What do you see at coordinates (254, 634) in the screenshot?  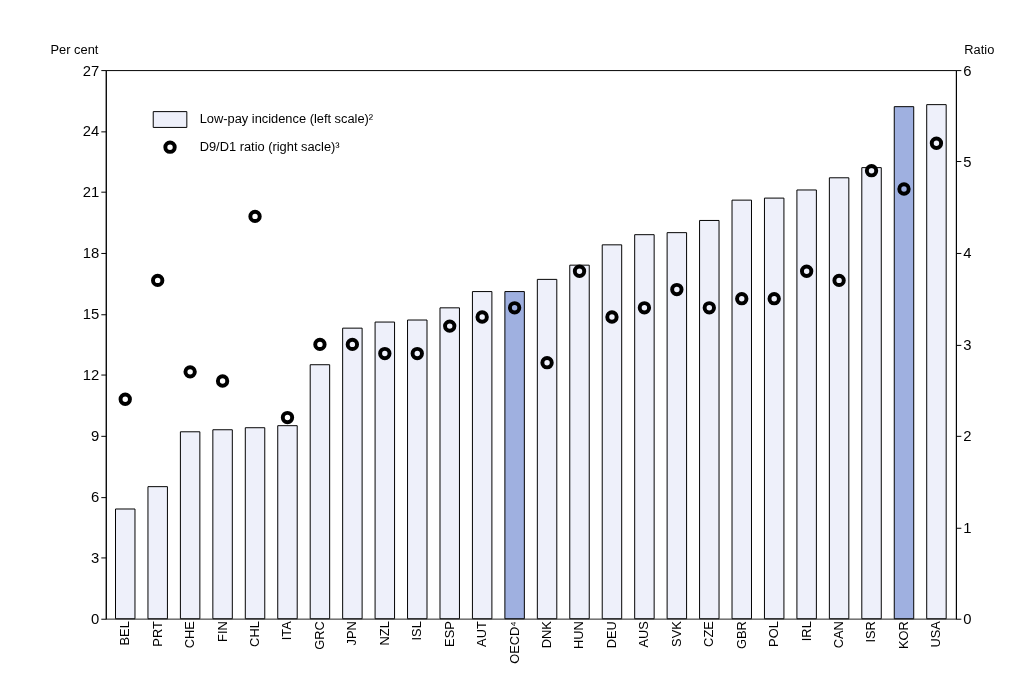 I see `x-tick-label: CHL` at bounding box center [254, 634].